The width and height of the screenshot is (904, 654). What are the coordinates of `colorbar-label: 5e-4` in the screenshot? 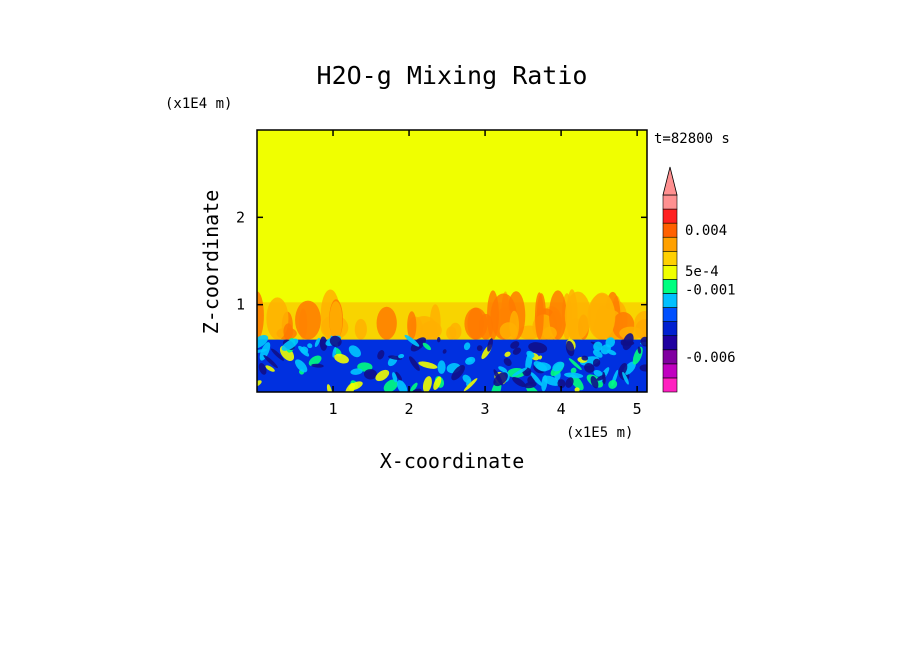 It's located at (702, 272).